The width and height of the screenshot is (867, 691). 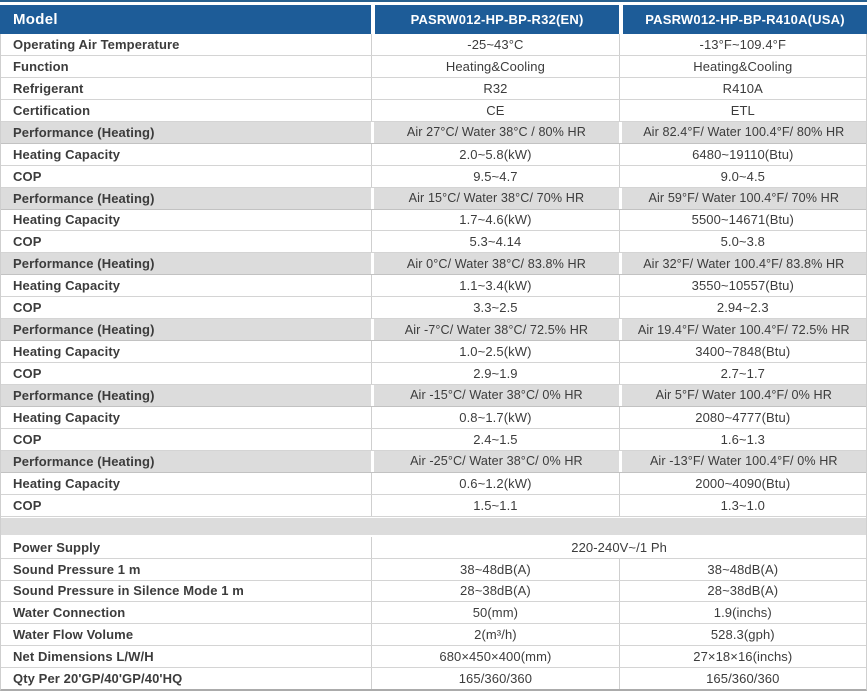 I want to click on table-row: Sound Pressure 1 m 38~48dB(A) 38~48dB(A), so click(x=433, y=569).